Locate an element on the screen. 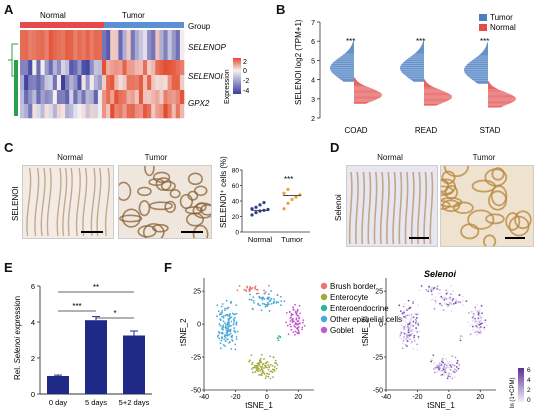 The width and height of the screenshot is (546, 413). y-tick-label: 25 is located at coordinates (379, 292).